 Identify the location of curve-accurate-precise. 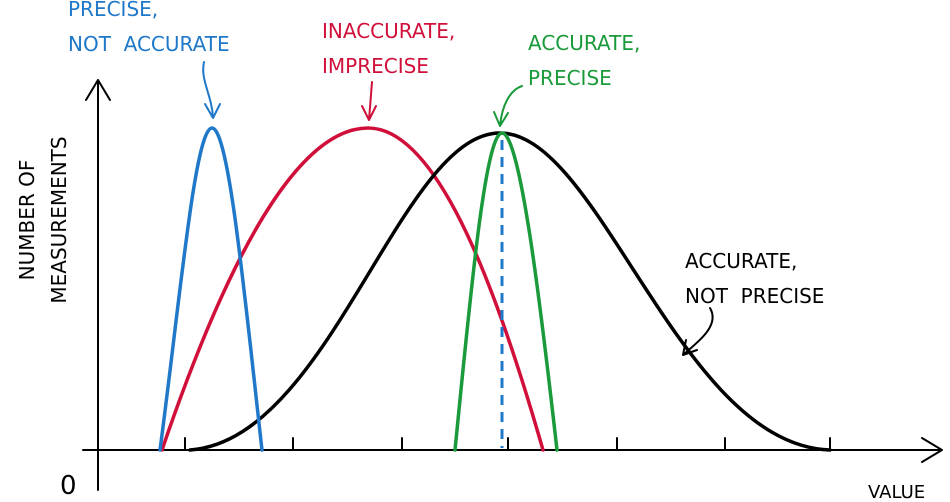
(506, 291).